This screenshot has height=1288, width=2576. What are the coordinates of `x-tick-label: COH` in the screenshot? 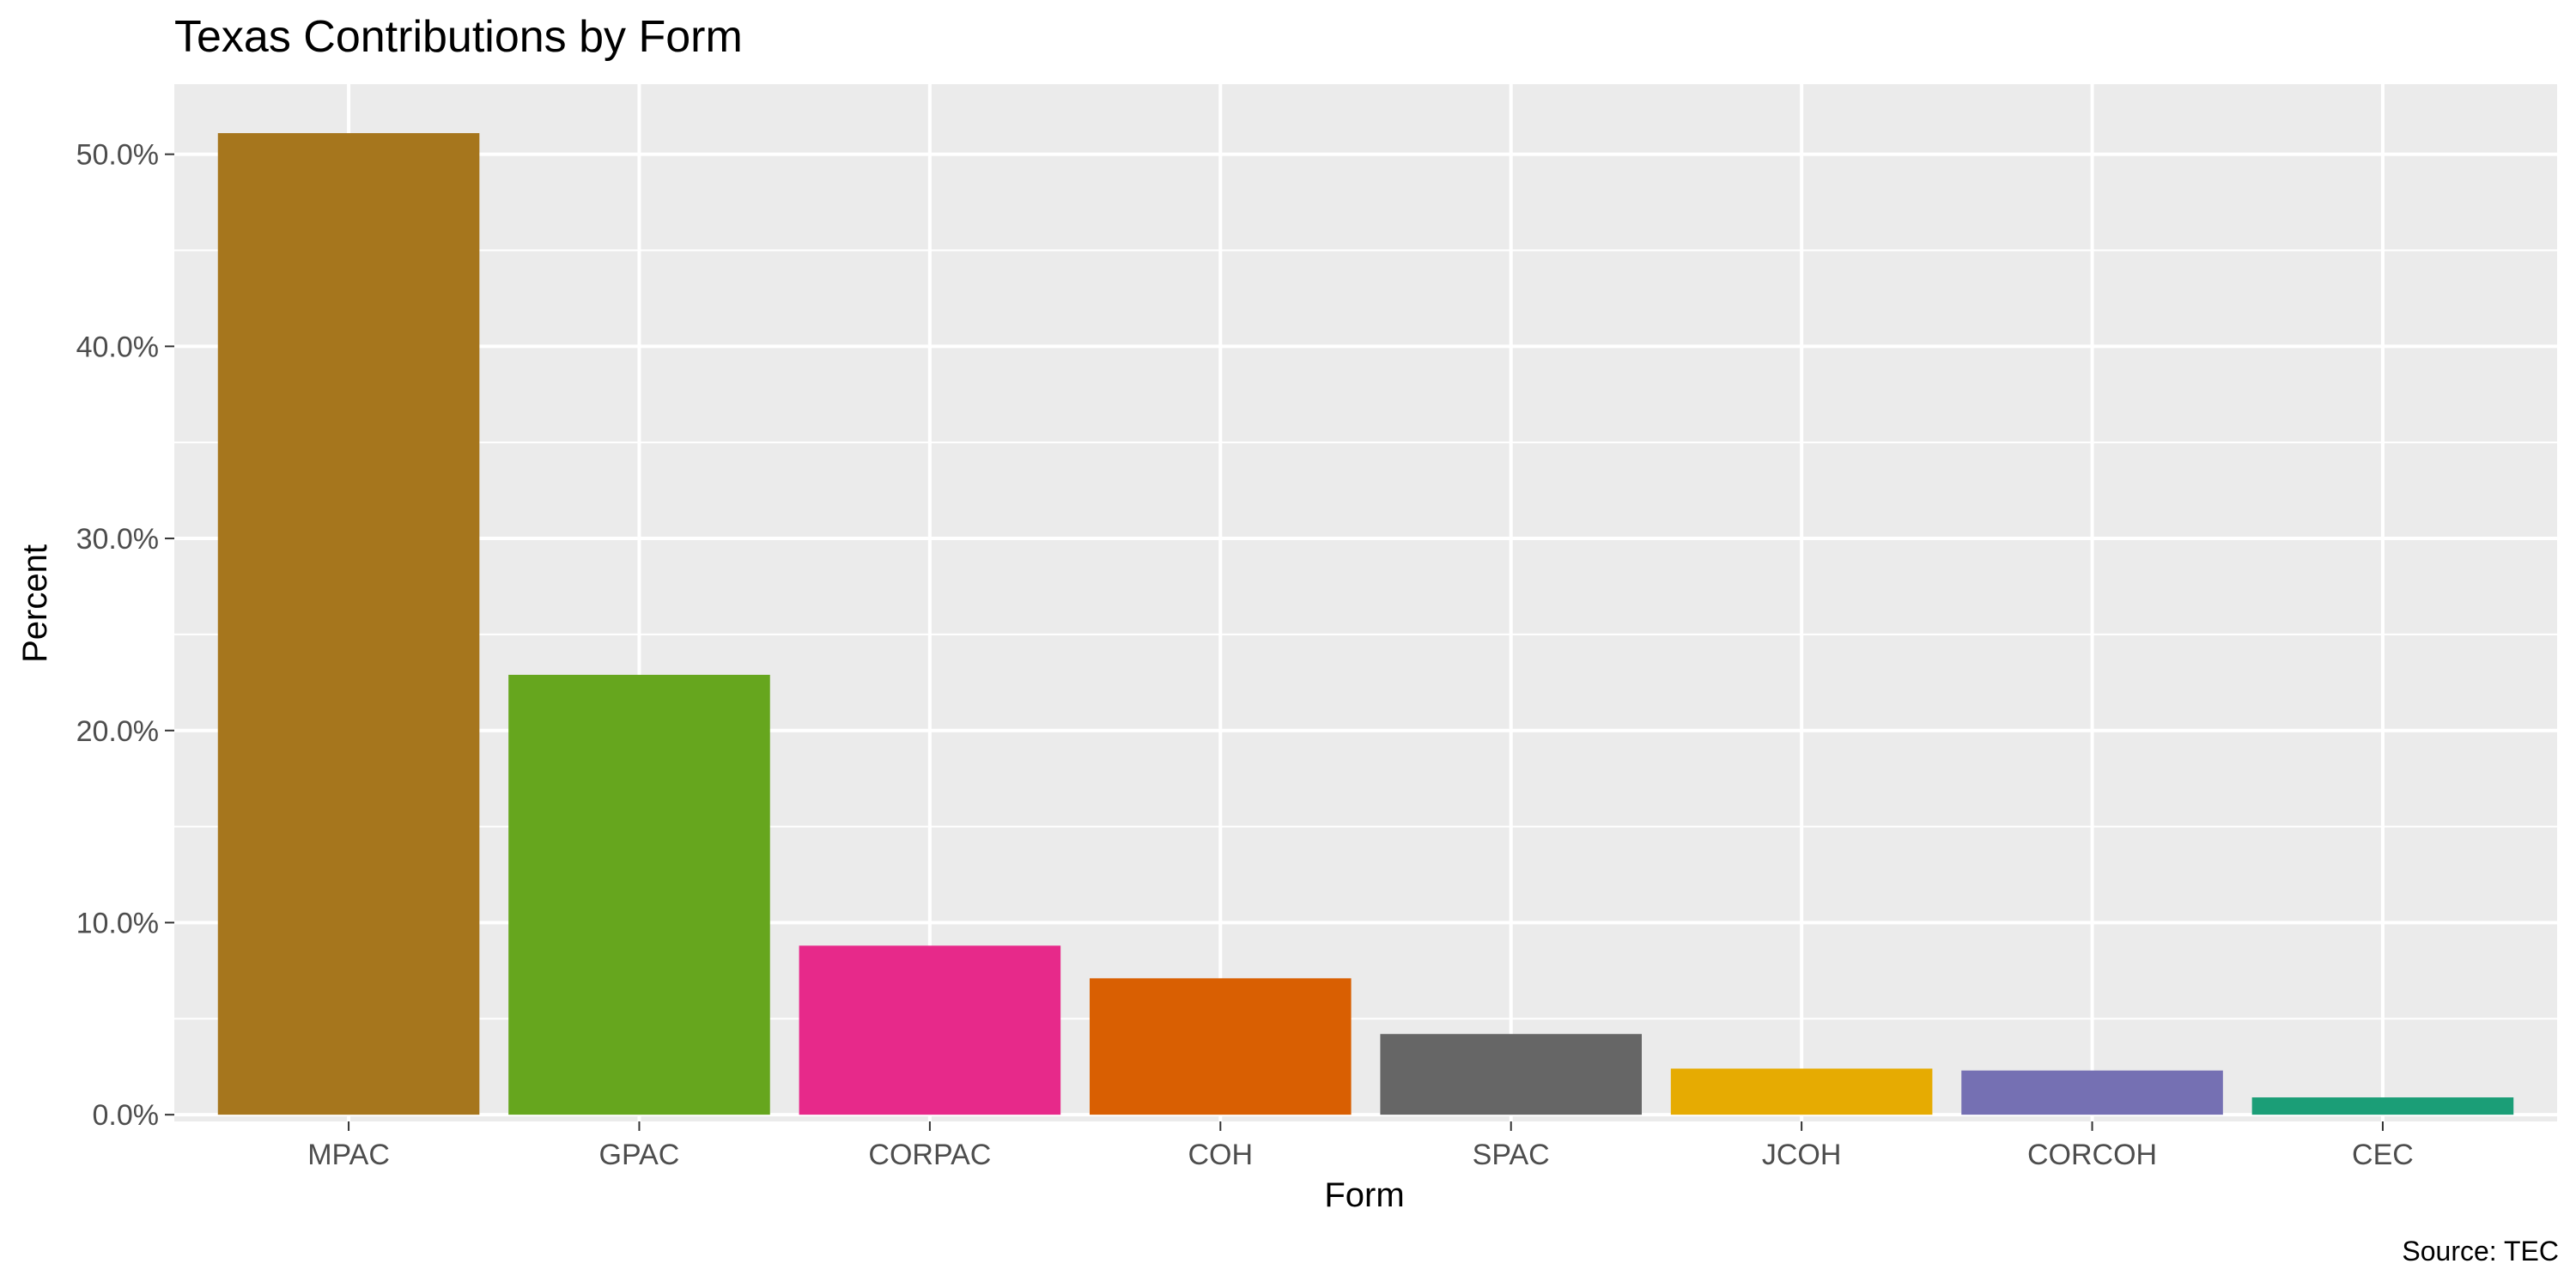 It's located at (1221, 1155).